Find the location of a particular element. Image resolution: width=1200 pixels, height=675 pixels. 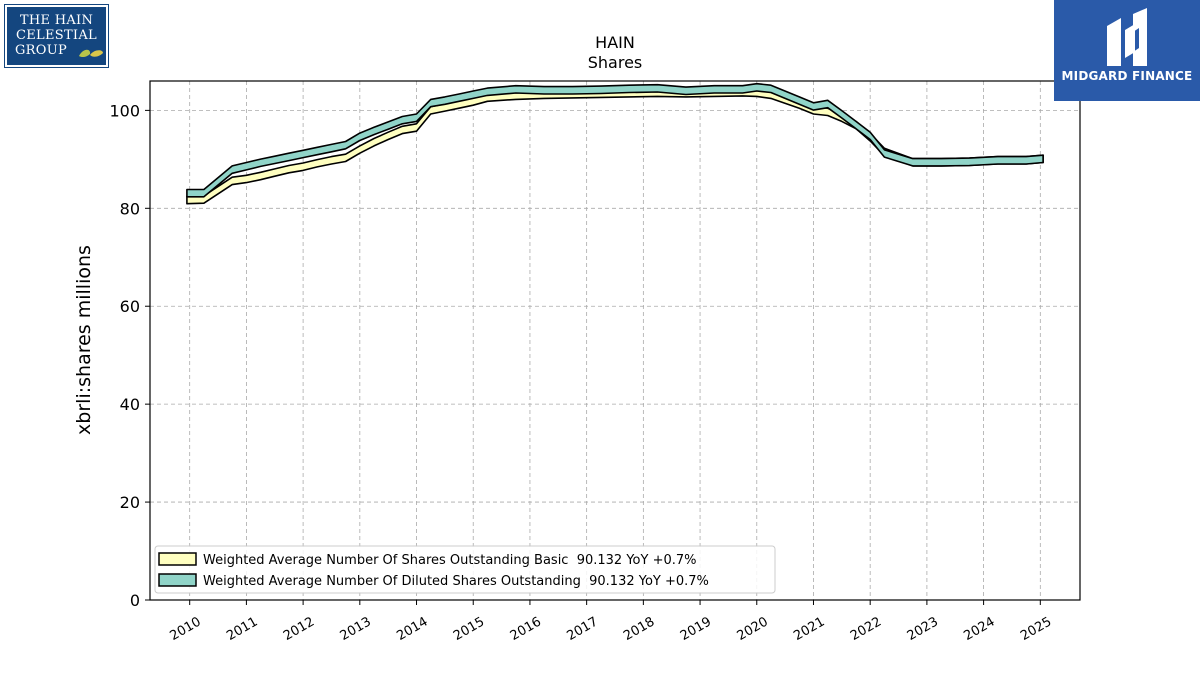

y-tick-label-80: 80 is located at coordinates (130, 208).